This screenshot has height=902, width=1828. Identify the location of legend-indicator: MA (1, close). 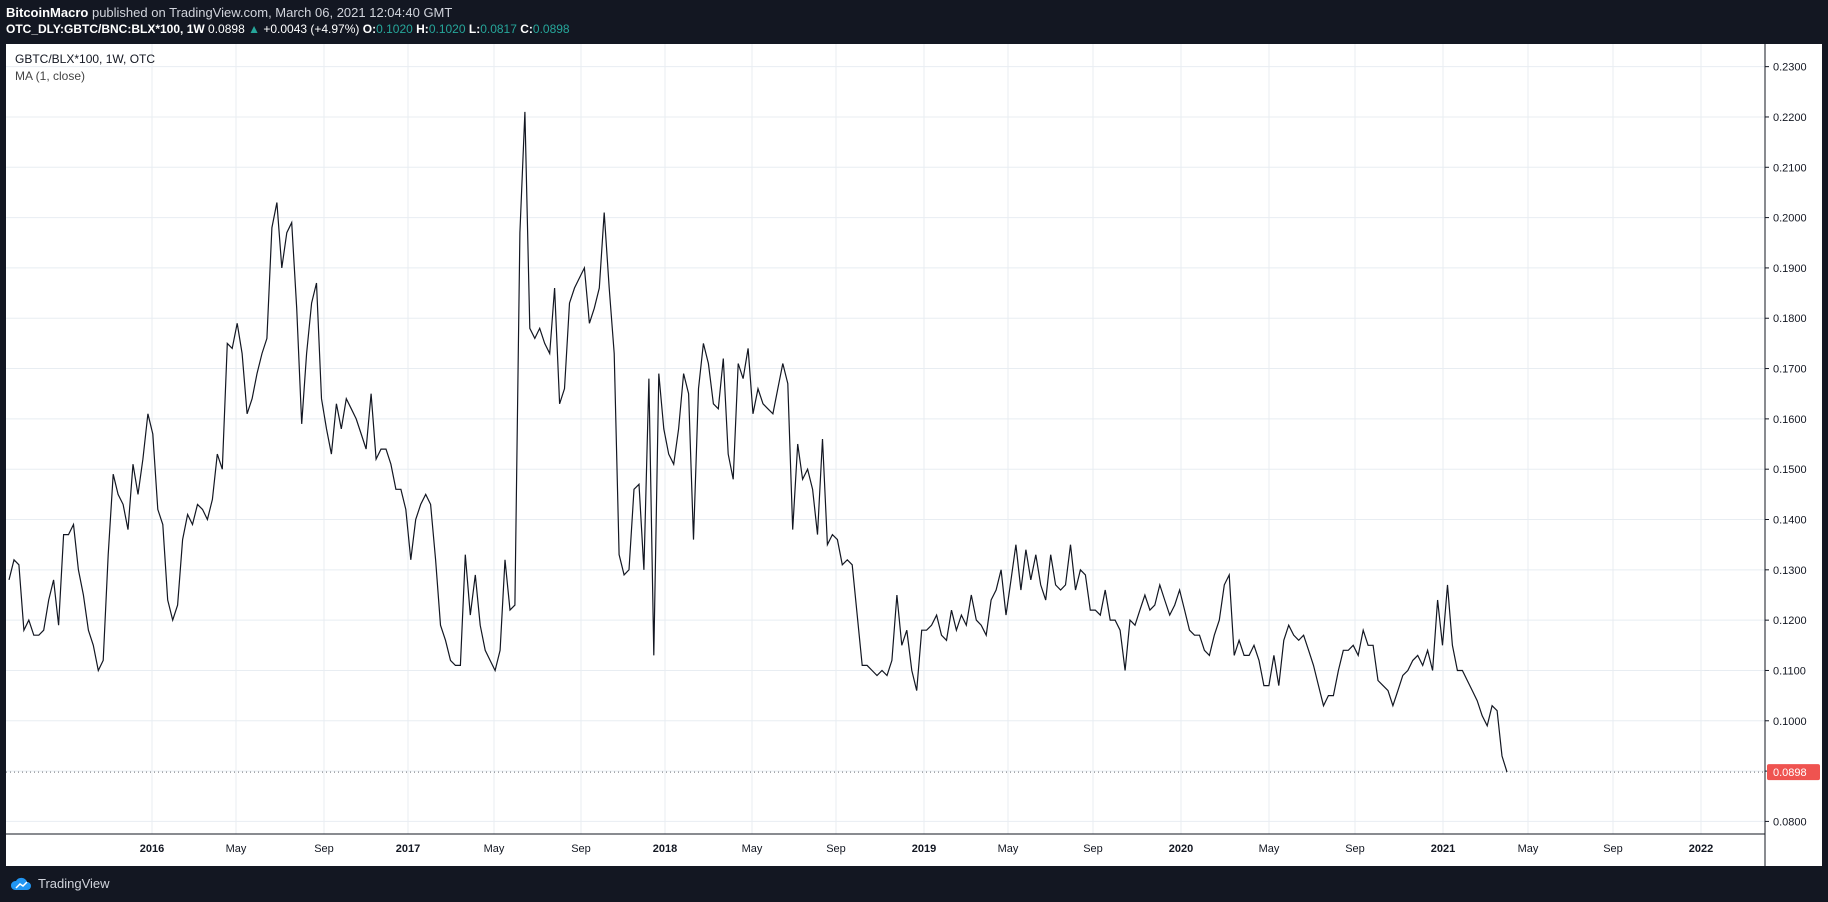
(50, 76).